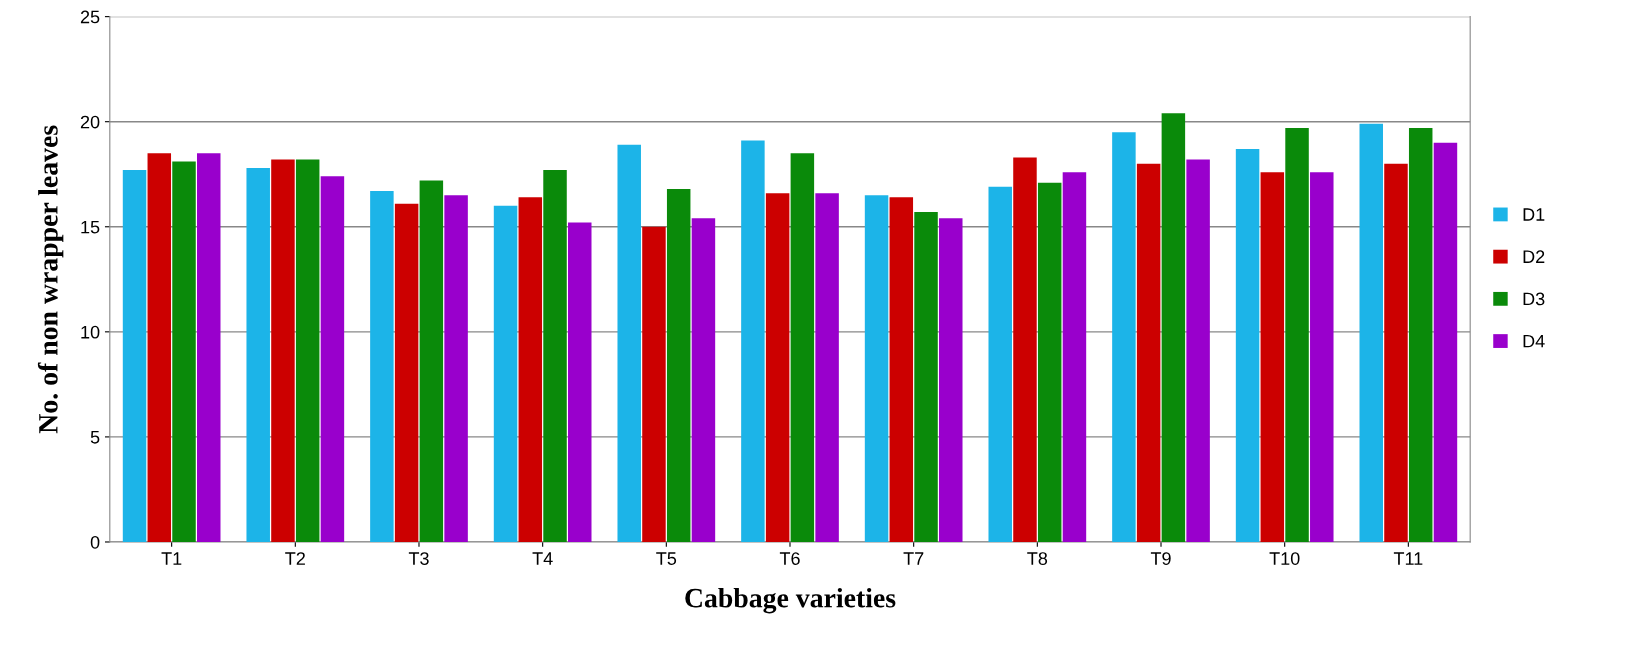 Image resolution: width=1639 pixels, height=665 pixels. I want to click on y-tick-label: 10, so click(90, 332).